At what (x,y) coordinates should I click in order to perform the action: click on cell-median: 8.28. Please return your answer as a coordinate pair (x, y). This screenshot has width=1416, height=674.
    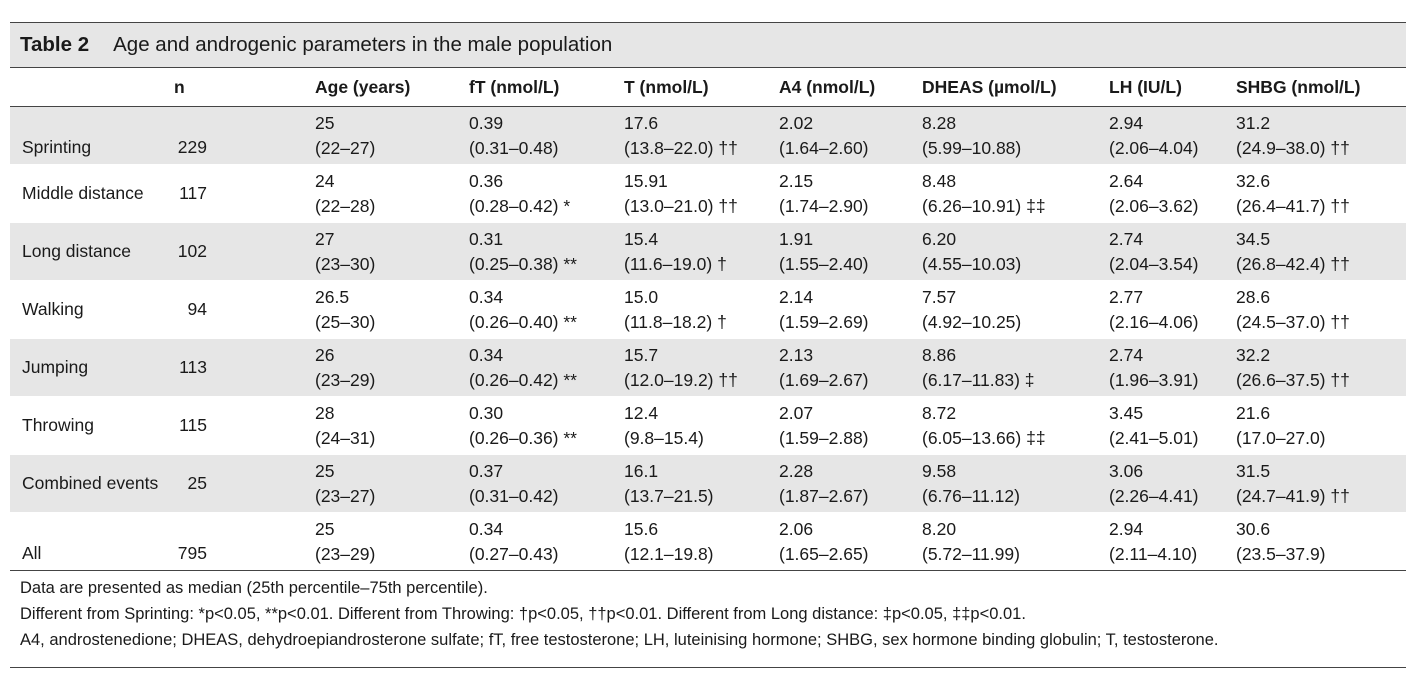
    Looking at the image, I should click on (939, 122).